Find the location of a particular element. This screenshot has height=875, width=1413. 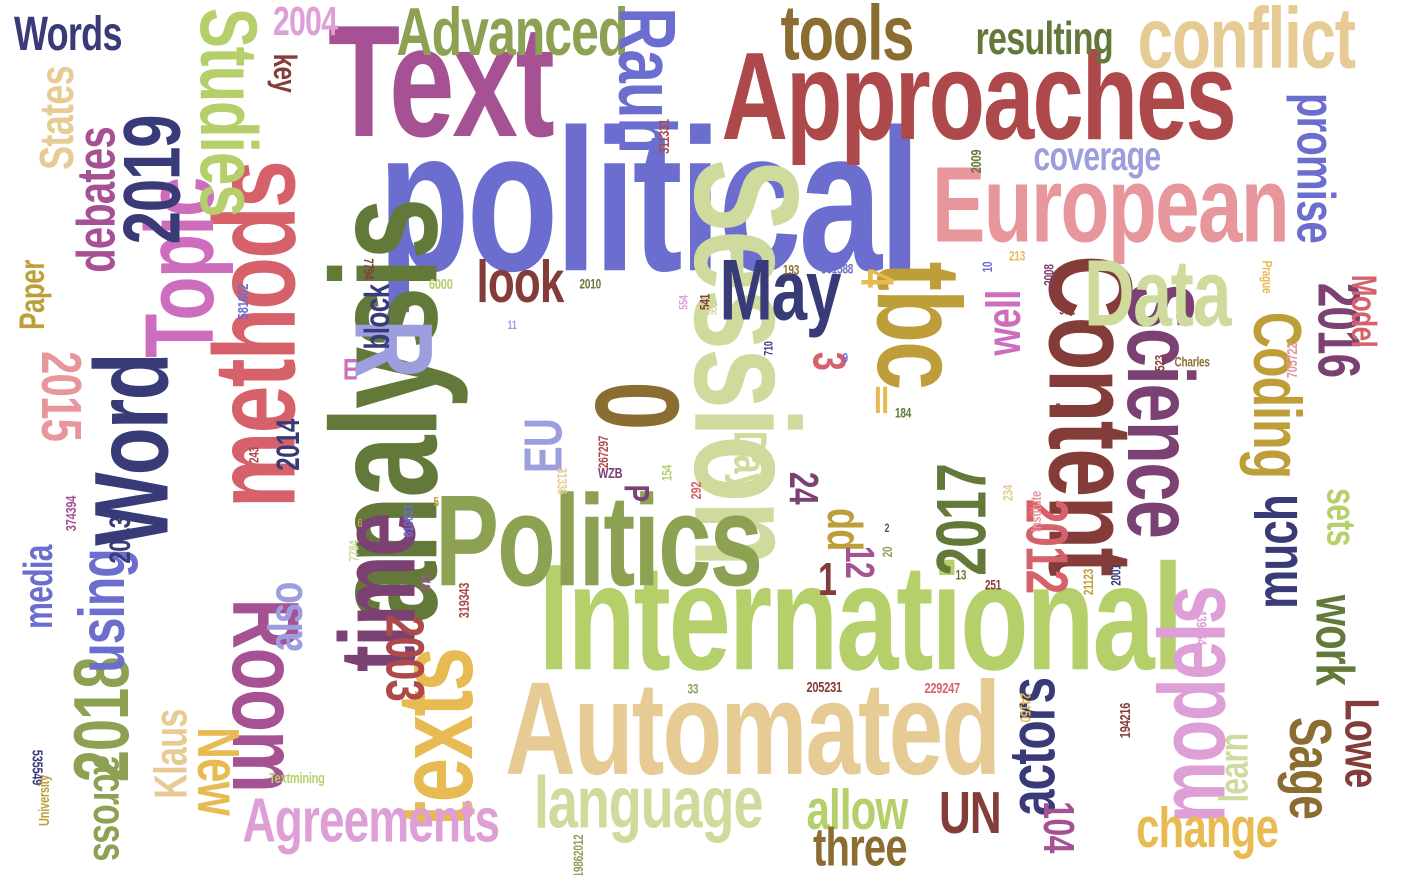

word-textmining: Textmining is located at coordinates (297, 778).